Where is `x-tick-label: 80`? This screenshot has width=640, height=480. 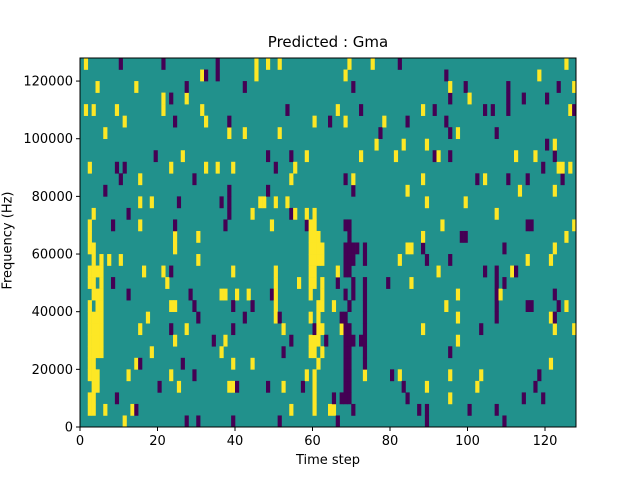
x-tick-label: 80 is located at coordinates (390, 441).